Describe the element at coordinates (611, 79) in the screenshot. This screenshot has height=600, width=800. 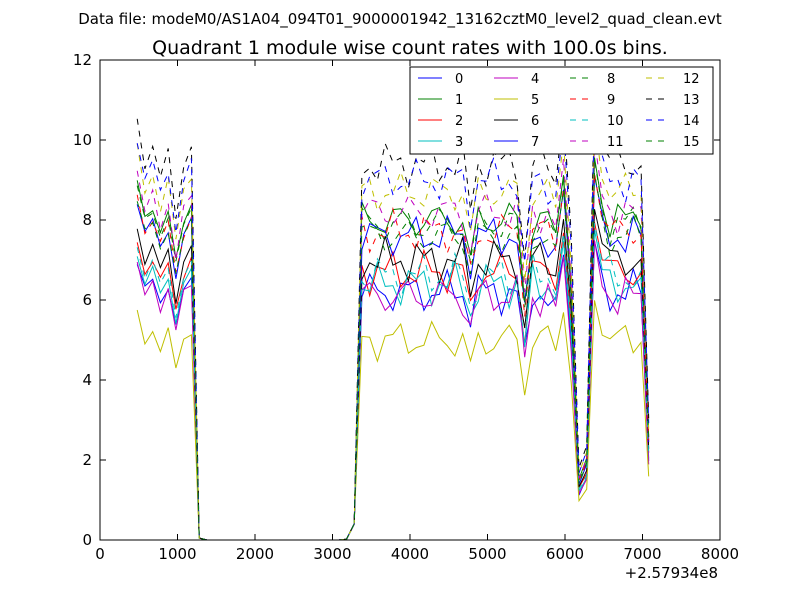
I see `legend-label-8: 8` at that location.